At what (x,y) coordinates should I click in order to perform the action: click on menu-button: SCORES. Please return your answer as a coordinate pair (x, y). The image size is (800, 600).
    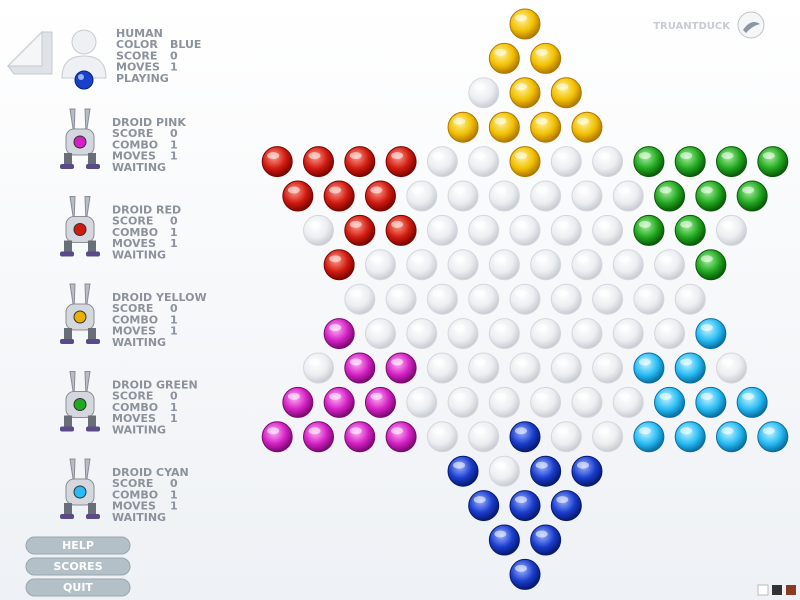
    Looking at the image, I should click on (78, 566).